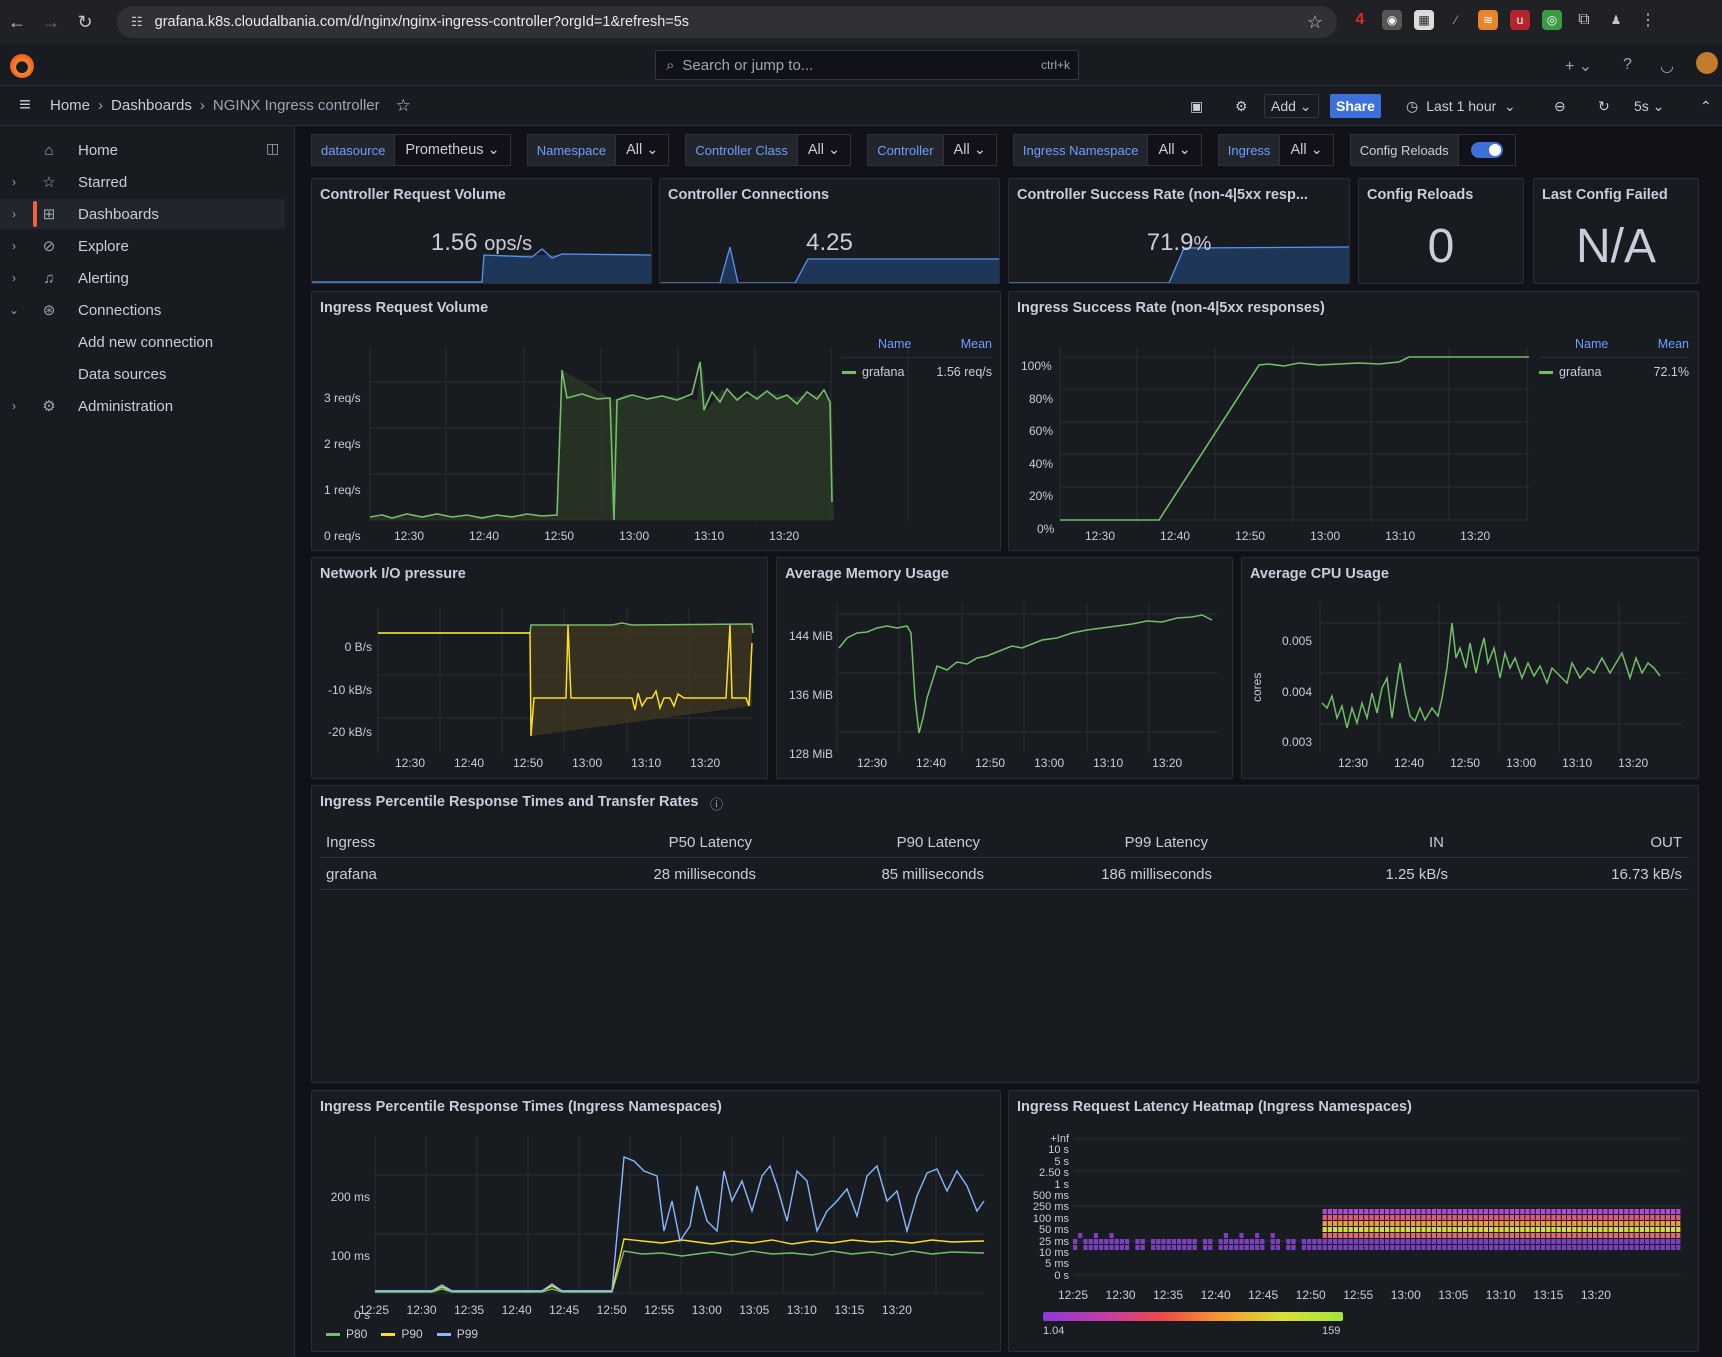  What do you see at coordinates (22, 66) in the screenshot?
I see `grafana-logo-icon` at bounding box center [22, 66].